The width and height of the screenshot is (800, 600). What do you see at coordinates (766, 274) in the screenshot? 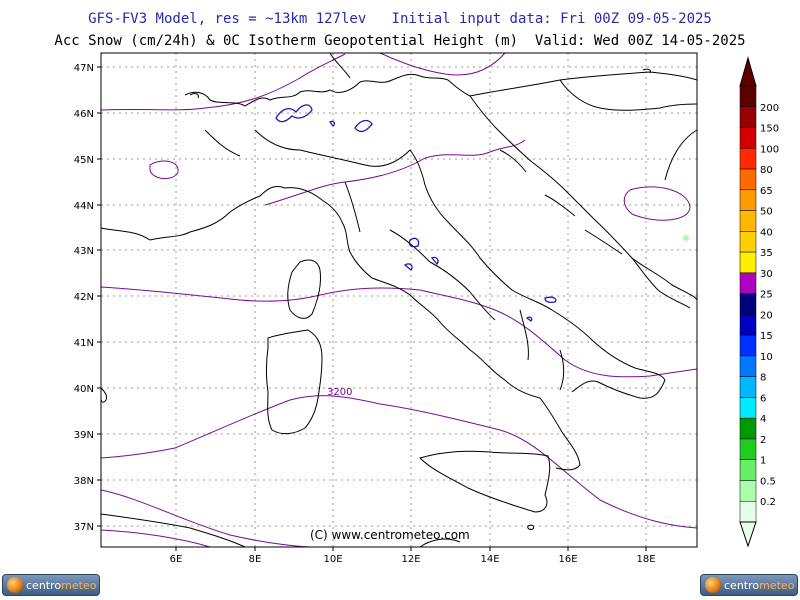
I see `colorbar-label: 30` at bounding box center [766, 274].